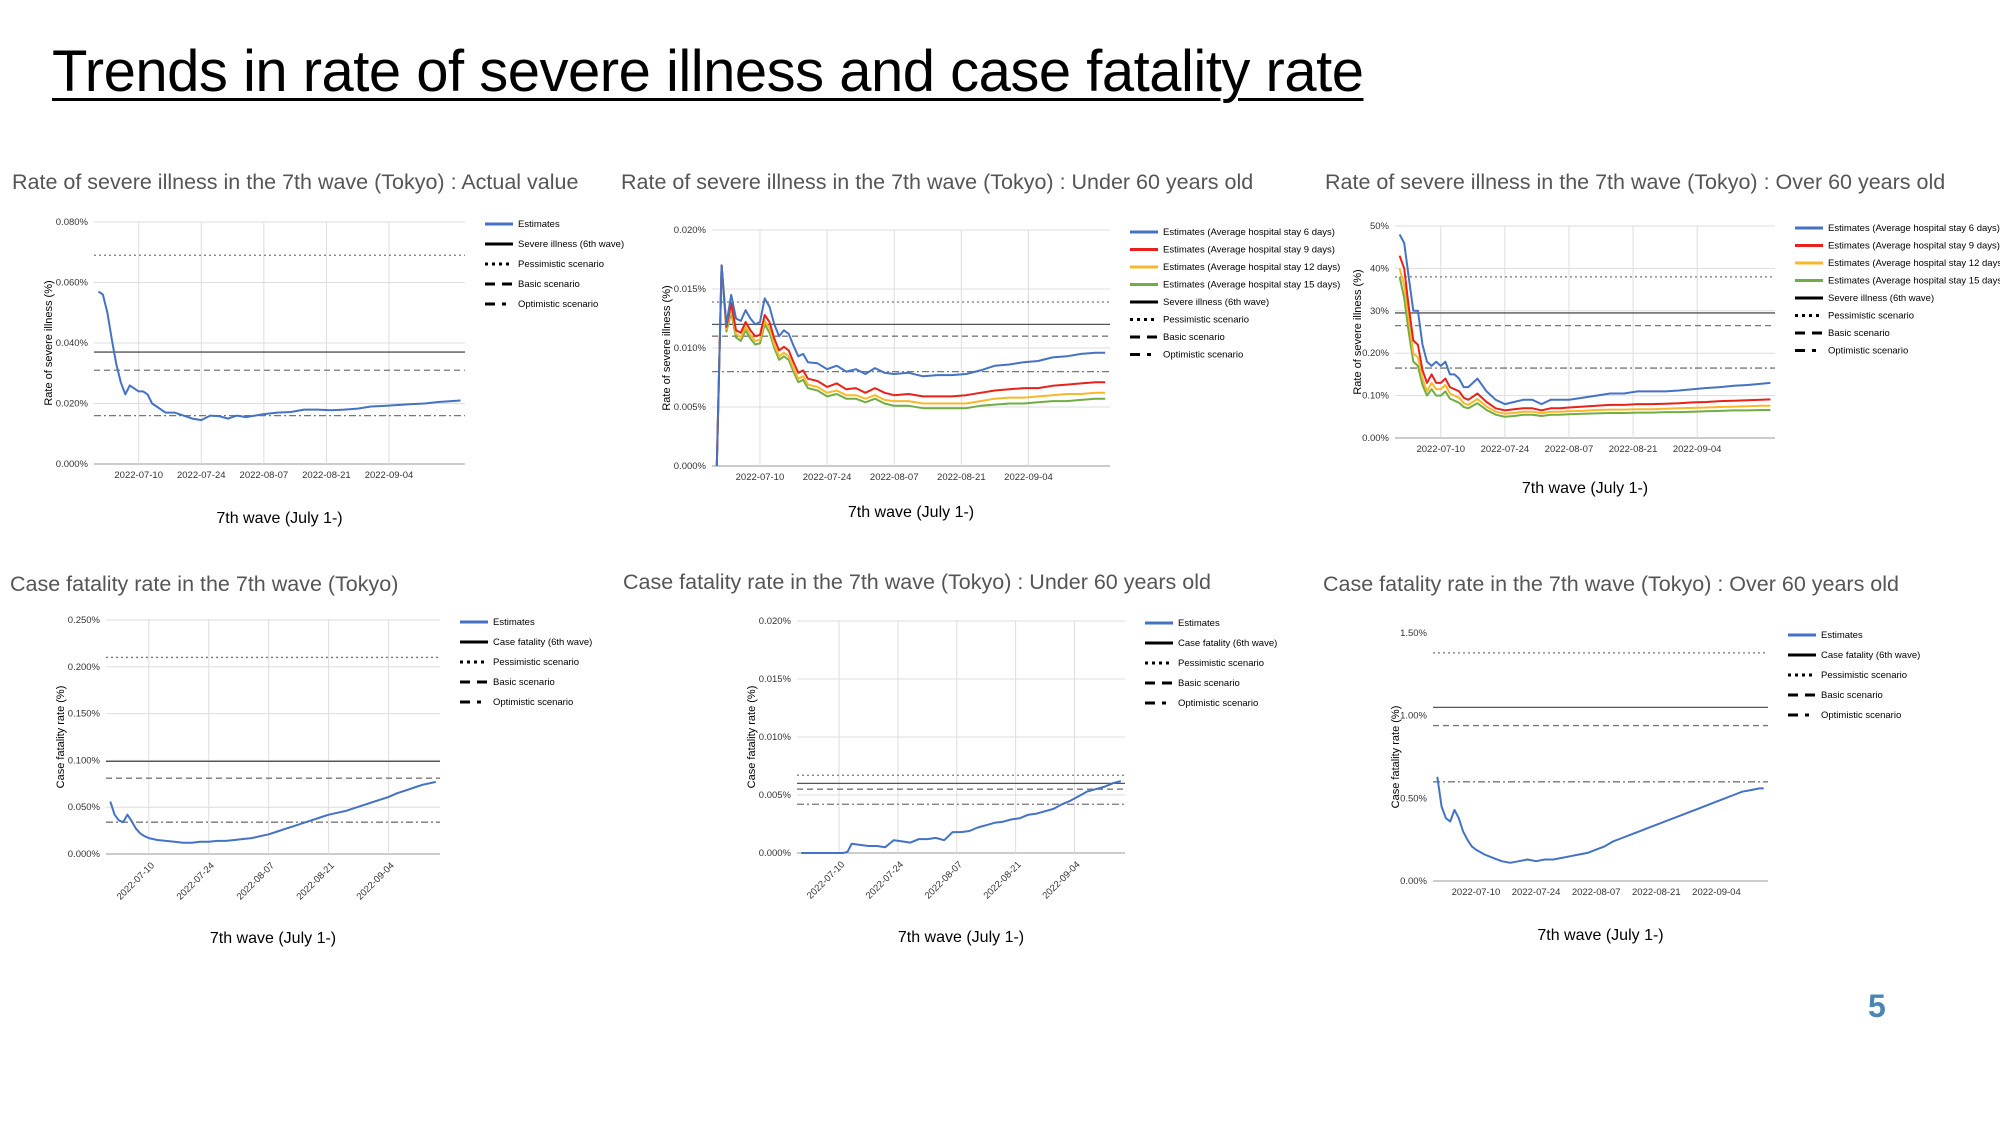 The height and width of the screenshot is (1125, 2000). I want to click on legend-label: Severe illness (6th wave), so click(1216, 302).